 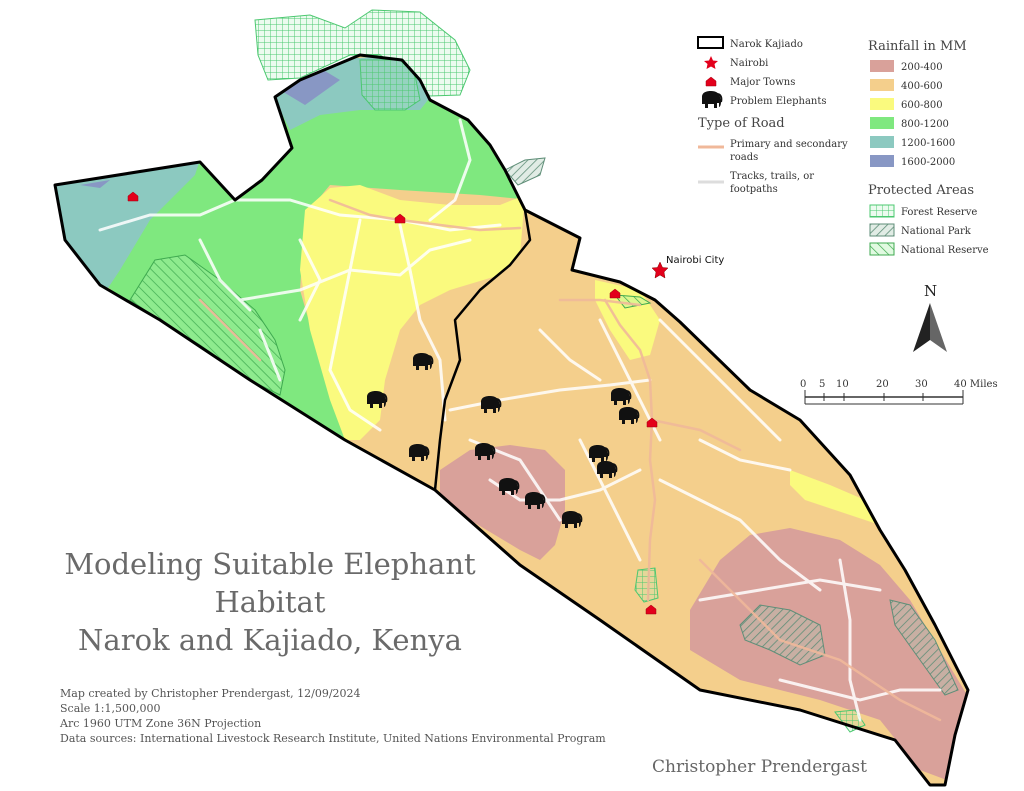 I want to click on rain-class-label: 800-1200, so click(x=925, y=124).